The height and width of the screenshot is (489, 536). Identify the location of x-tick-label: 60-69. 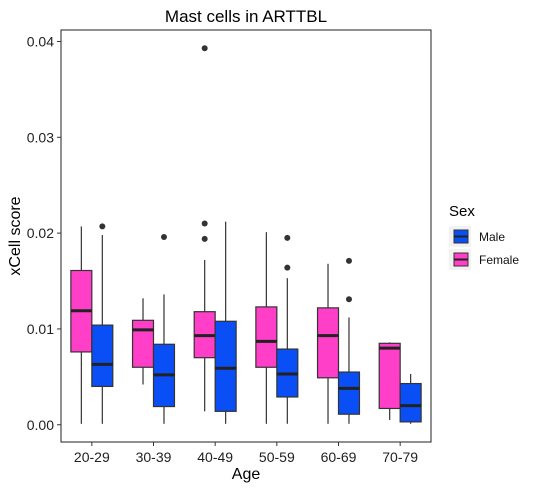
(339, 457).